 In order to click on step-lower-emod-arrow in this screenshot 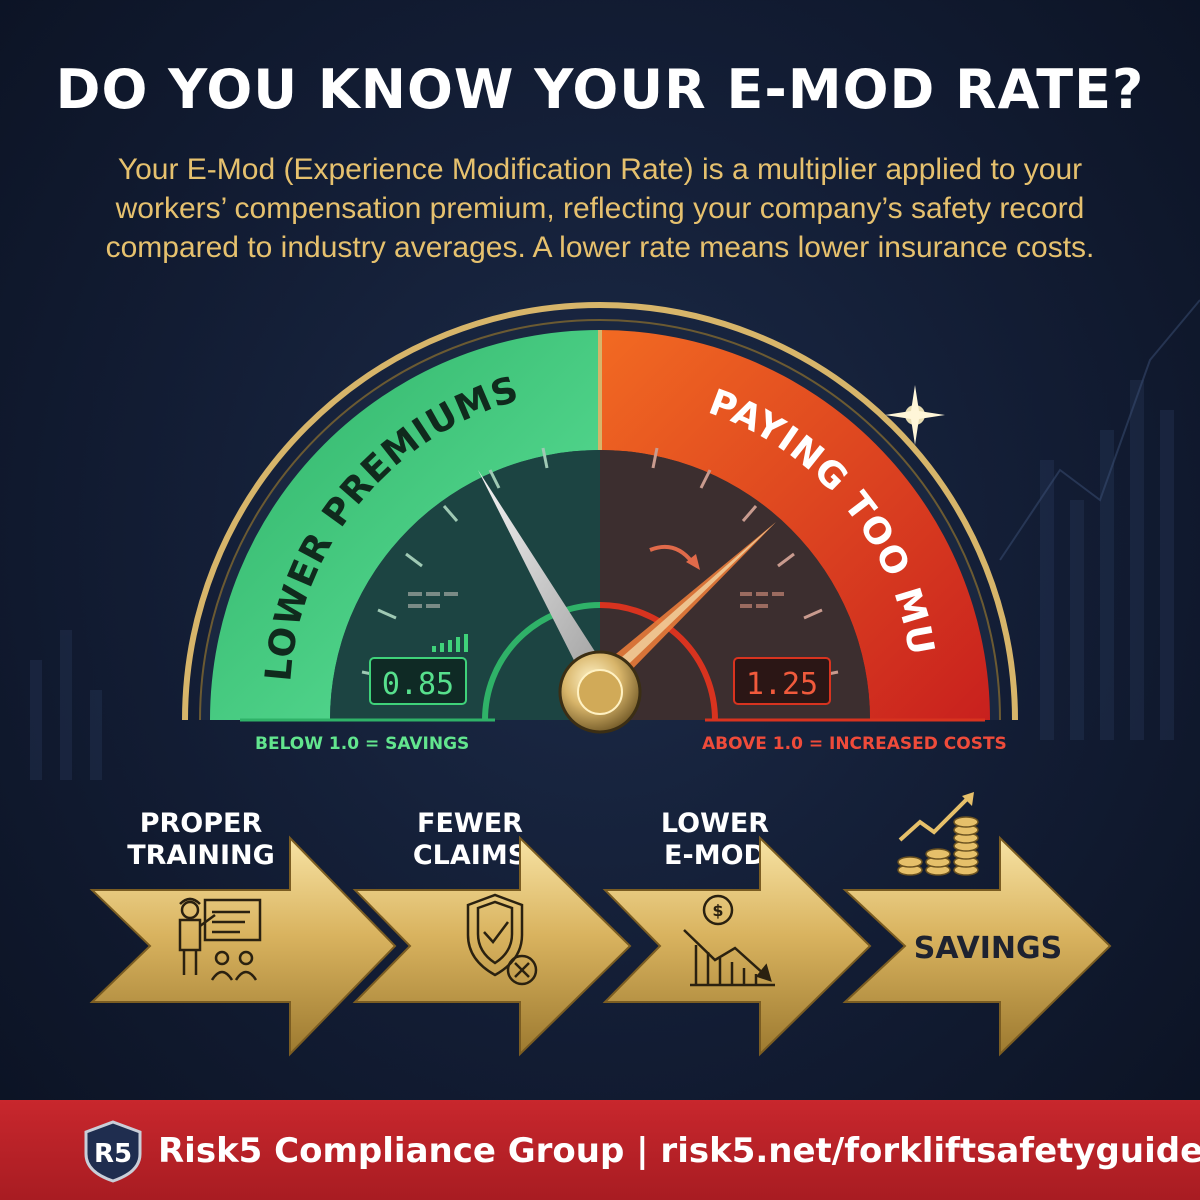, I will do `click(737, 946)`.